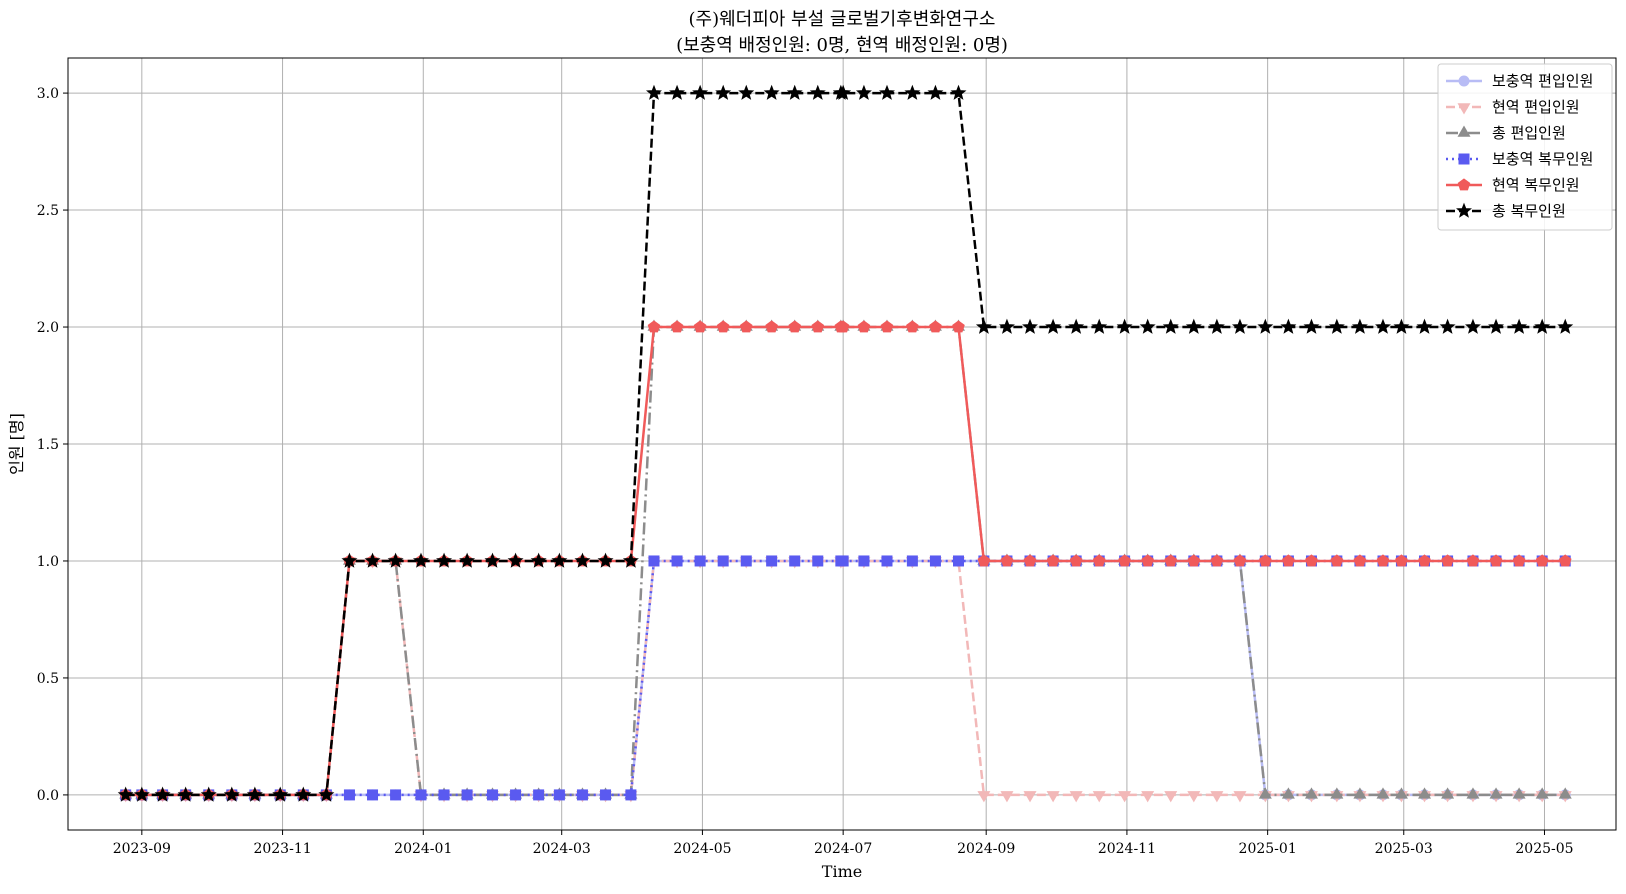  Describe the element at coordinates (48, 679) in the screenshot. I see `y-tick-label: 0.5` at that location.